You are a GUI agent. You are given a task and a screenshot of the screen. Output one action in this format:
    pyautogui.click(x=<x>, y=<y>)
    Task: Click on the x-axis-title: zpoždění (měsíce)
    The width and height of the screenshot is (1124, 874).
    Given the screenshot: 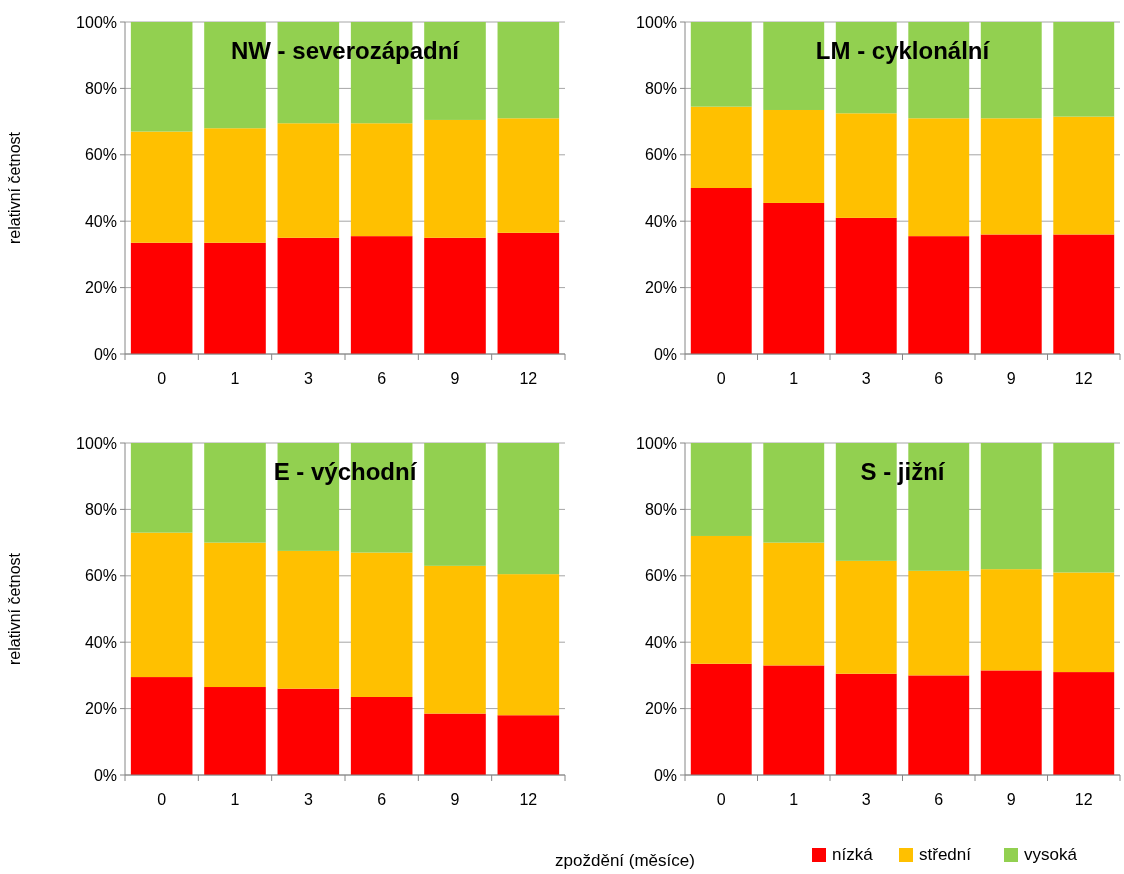 What is the action you would take?
    pyautogui.click(x=625, y=860)
    